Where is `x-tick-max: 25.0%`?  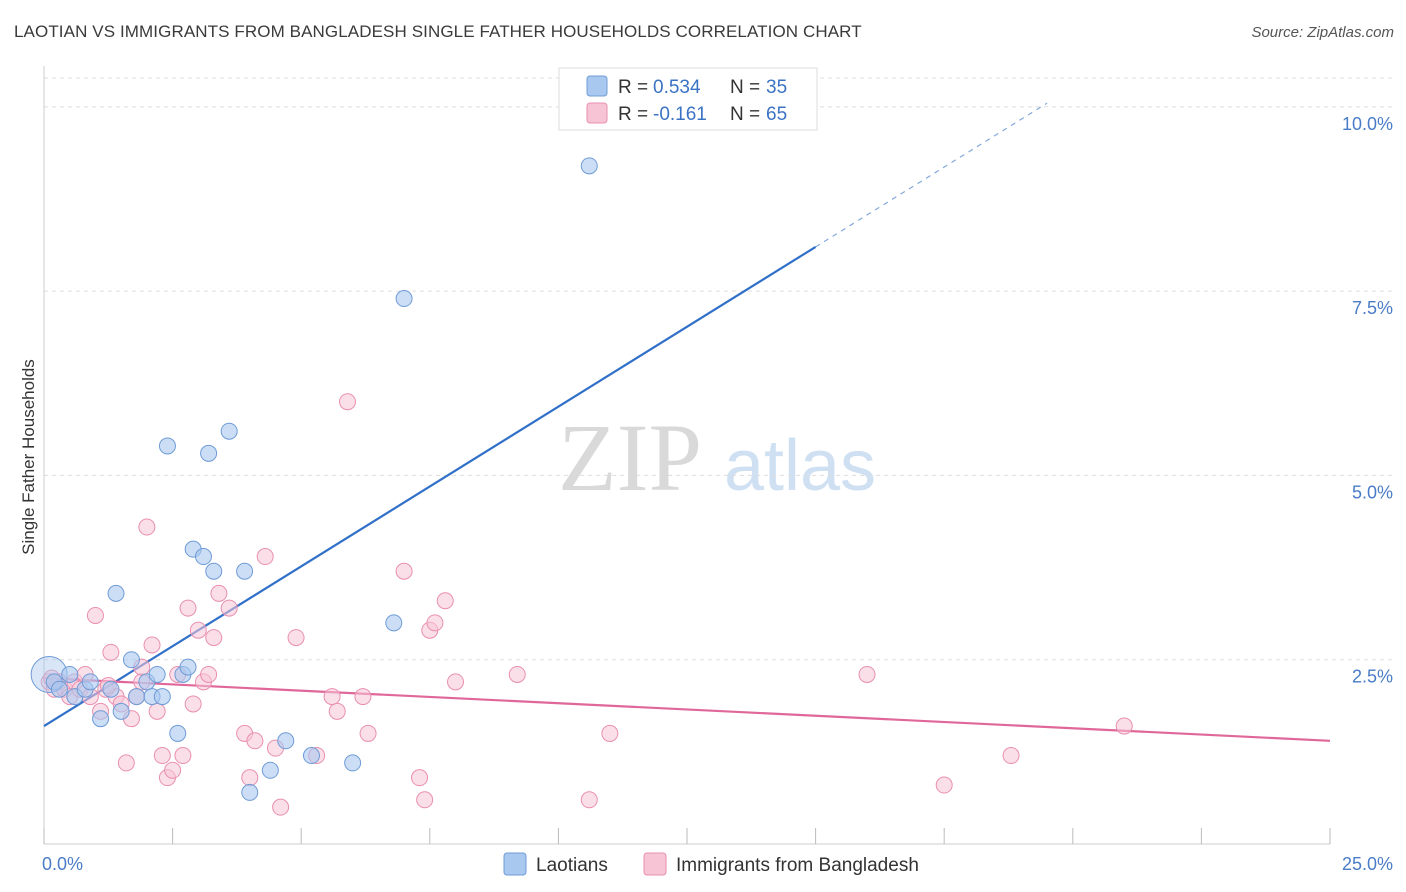 x-tick-max: 25.0% is located at coordinates (1367, 864).